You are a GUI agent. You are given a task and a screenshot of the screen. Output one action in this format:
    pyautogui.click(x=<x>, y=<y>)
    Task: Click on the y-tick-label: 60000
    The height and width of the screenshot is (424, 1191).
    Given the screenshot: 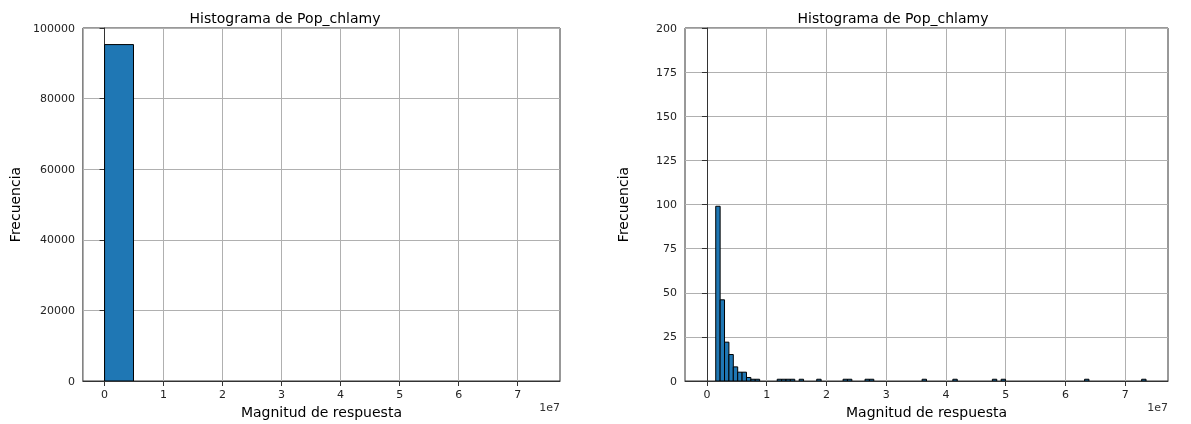 What is the action you would take?
    pyautogui.click(x=57, y=169)
    